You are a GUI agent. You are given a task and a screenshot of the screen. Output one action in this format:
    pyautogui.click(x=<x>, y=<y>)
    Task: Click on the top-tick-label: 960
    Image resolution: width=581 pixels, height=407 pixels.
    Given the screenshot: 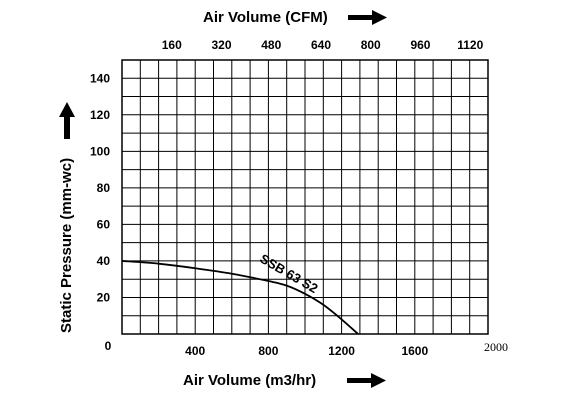 What is the action you would take?
    pyautogui.click(x=420, y=45)
    